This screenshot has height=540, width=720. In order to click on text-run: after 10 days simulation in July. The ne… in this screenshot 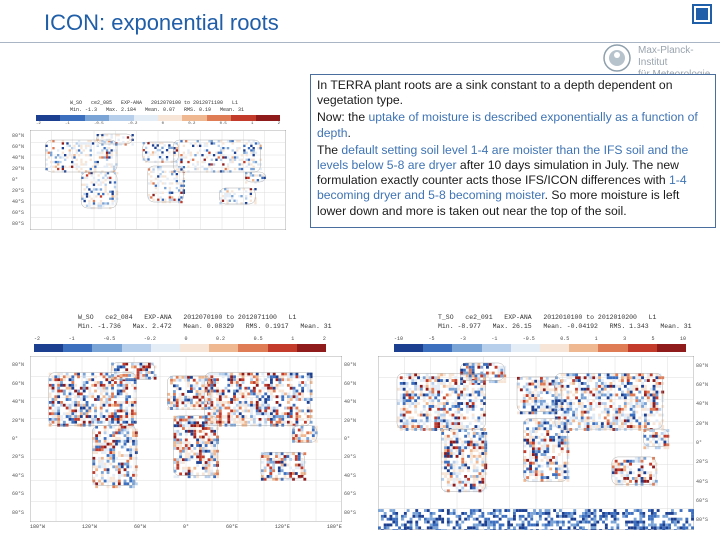, I will do `click(498, 173)`.